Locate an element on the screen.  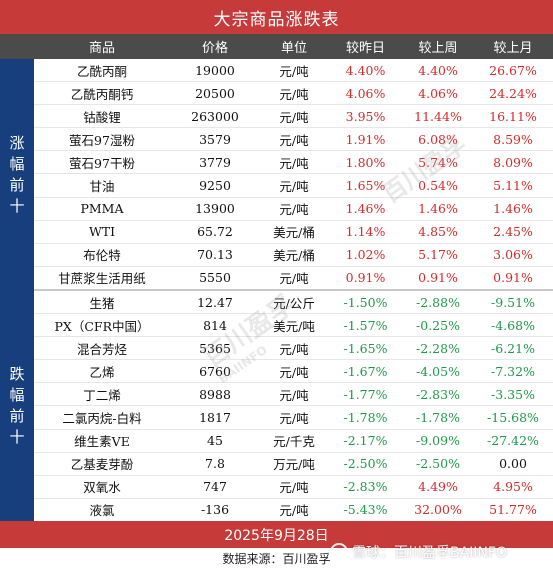
cell-day: 1.14% is located at coordinates (365, 232).